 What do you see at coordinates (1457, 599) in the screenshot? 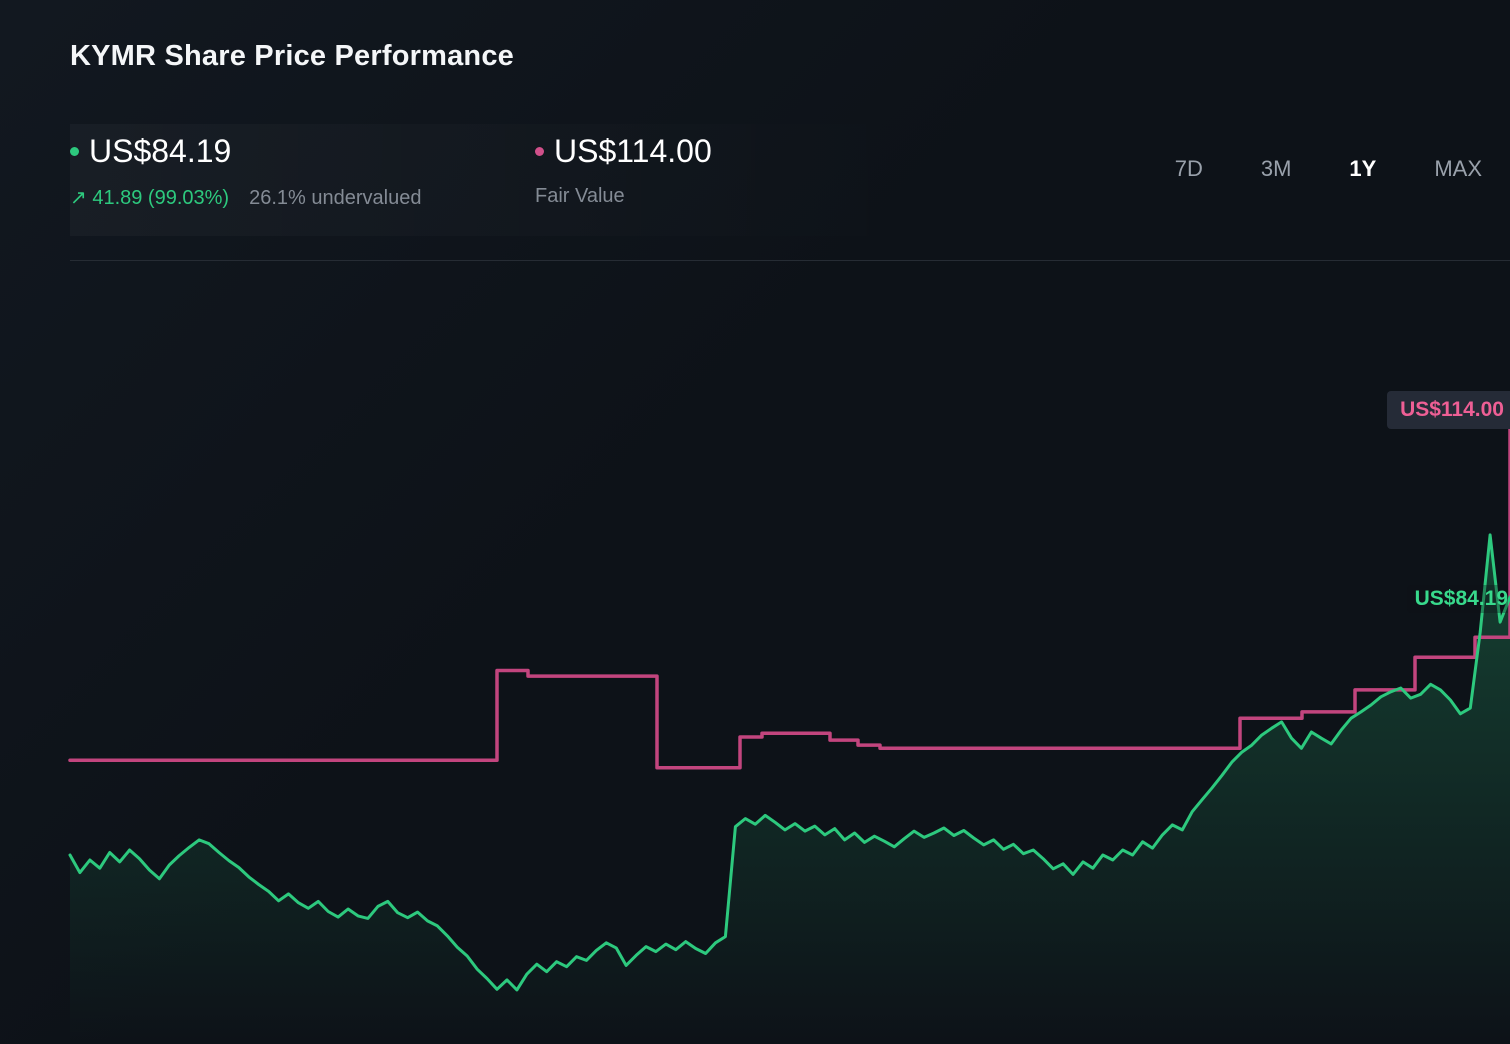
I see `share-price-edge-label: US$84.19` at bounding box center [1457, 599].